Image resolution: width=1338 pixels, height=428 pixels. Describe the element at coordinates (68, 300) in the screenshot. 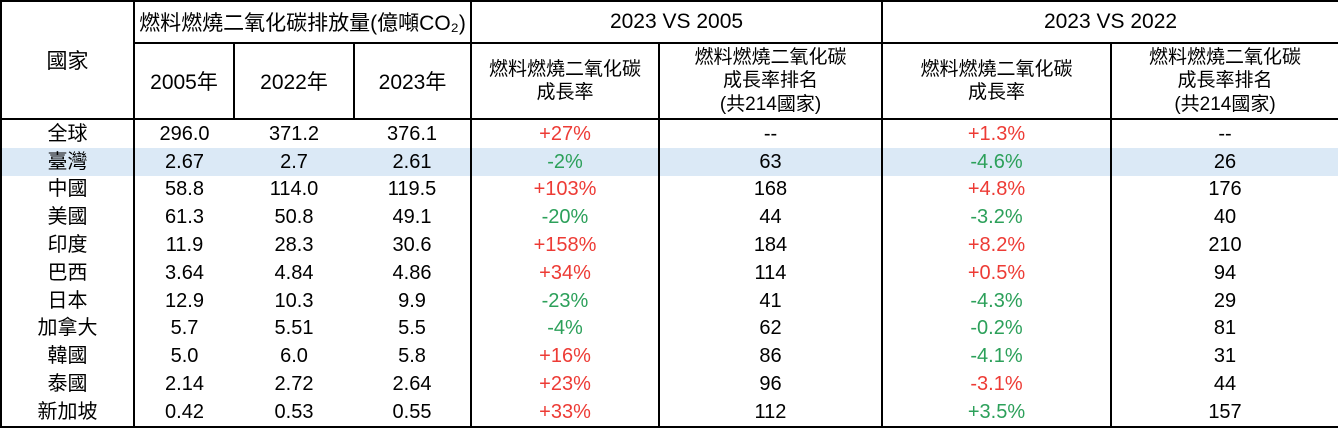

I see `country-cell: 日本` at that location.